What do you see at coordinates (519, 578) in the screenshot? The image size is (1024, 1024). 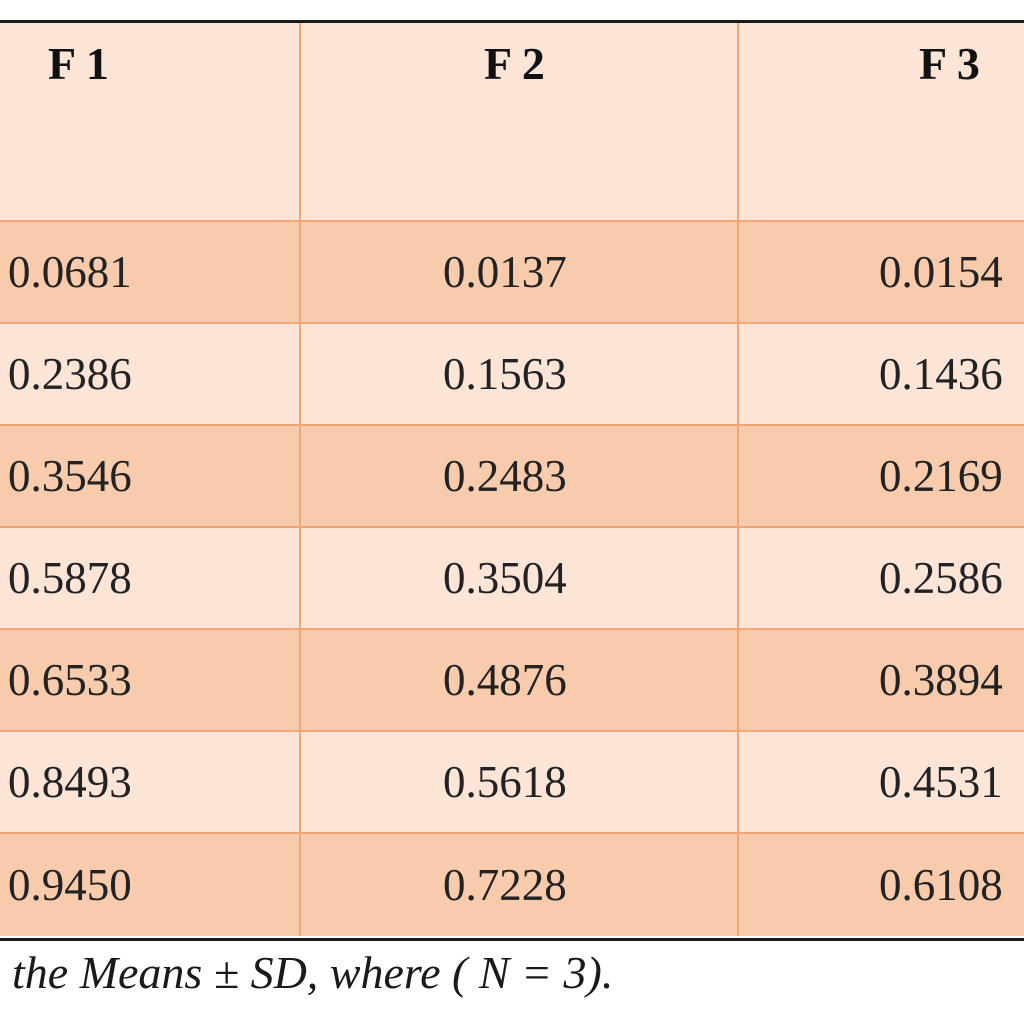 I see `cell-f2: 0.3504` at bounding box center [519, 578].